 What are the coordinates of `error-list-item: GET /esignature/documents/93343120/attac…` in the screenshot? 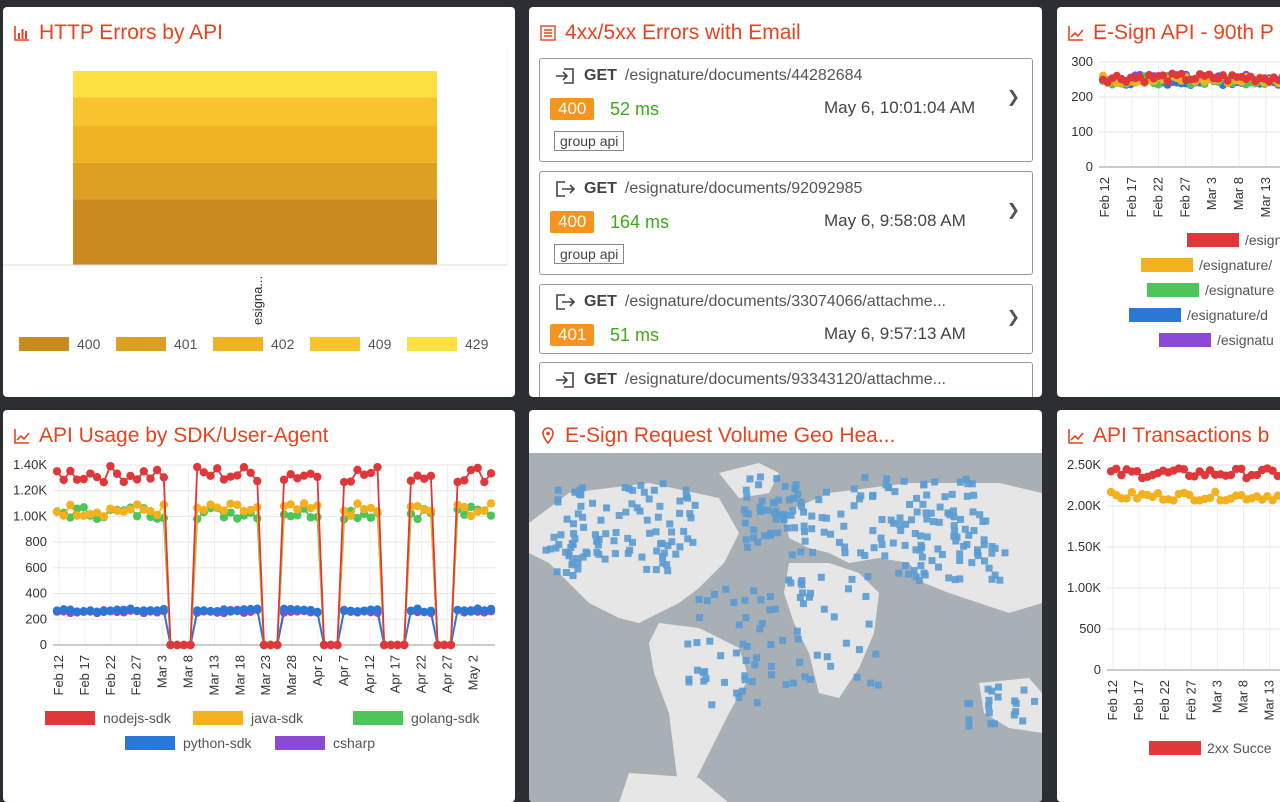 It's located at (786, 379).